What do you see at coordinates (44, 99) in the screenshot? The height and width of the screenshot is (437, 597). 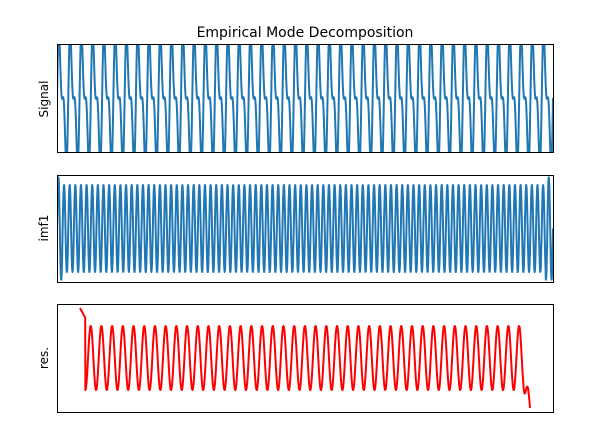 I see `ylabel-signal: Signal` at bounding box center [44, 99].